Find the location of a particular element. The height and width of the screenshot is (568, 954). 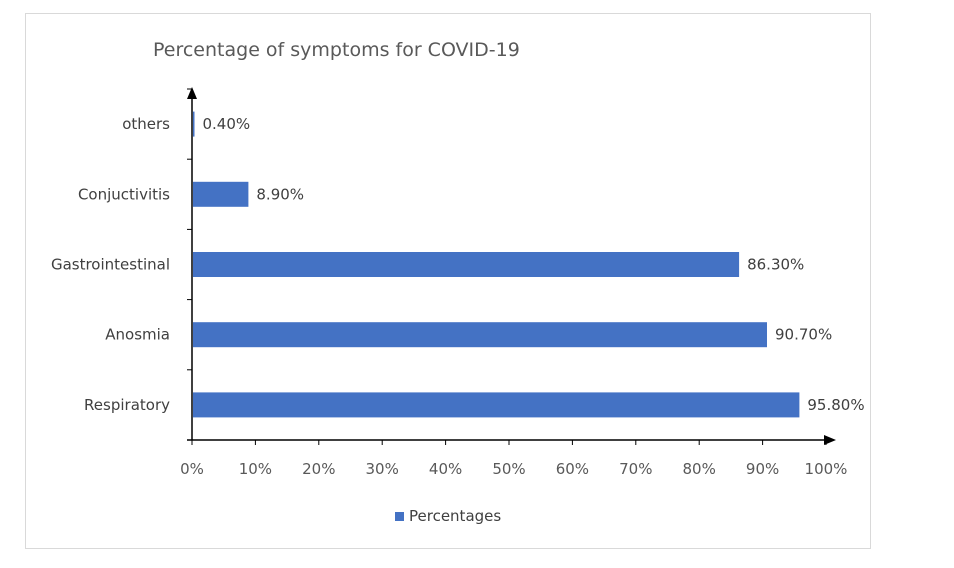

category-label-anosmia: Anosmia is located at coordinates (137, 335).